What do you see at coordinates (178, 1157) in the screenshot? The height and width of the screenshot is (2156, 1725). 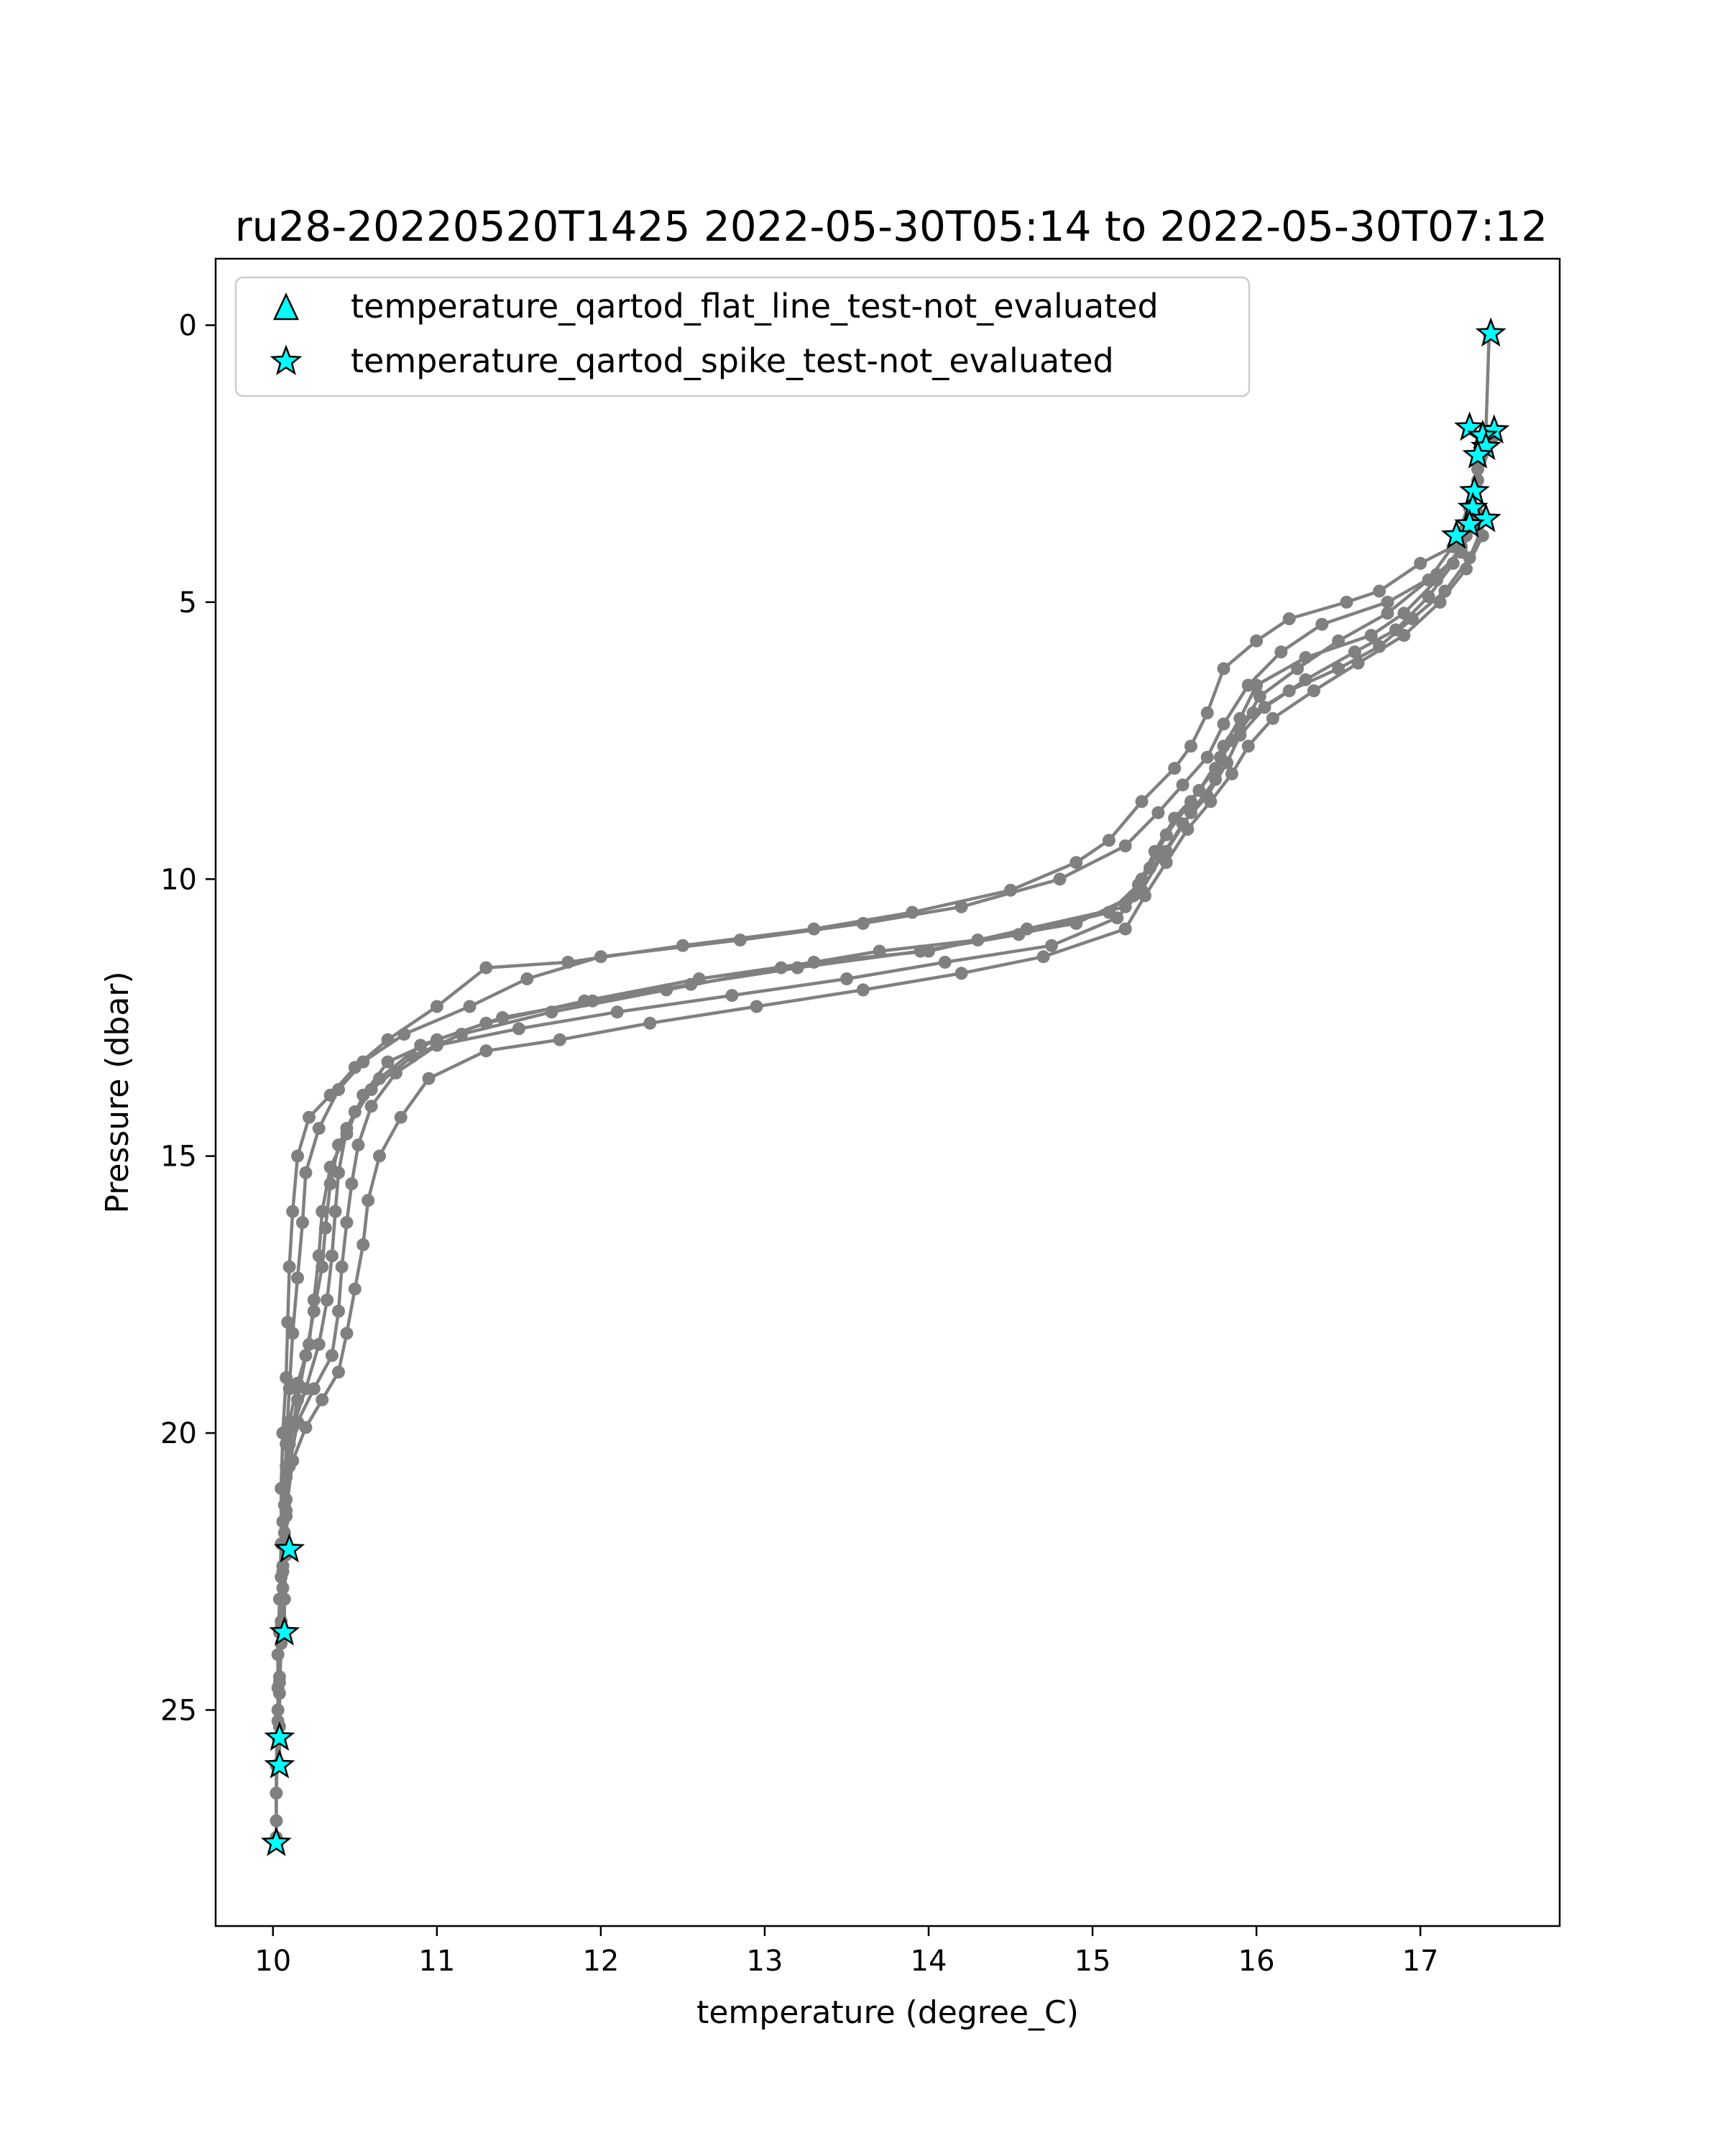 I see `y-tick-label: 15` at bounding box center [178, 1157].